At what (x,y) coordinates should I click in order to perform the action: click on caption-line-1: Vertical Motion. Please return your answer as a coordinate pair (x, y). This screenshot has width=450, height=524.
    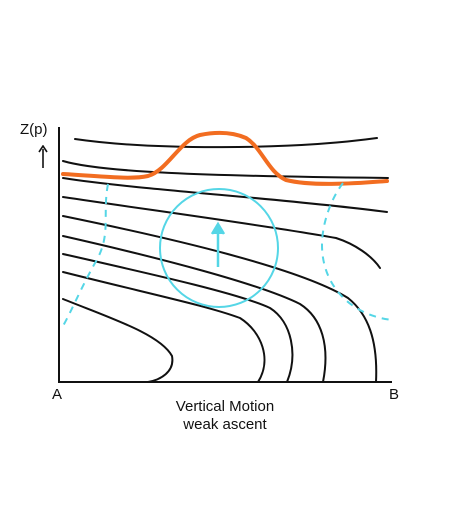
    Looking at the image, I should click on (225, 406).